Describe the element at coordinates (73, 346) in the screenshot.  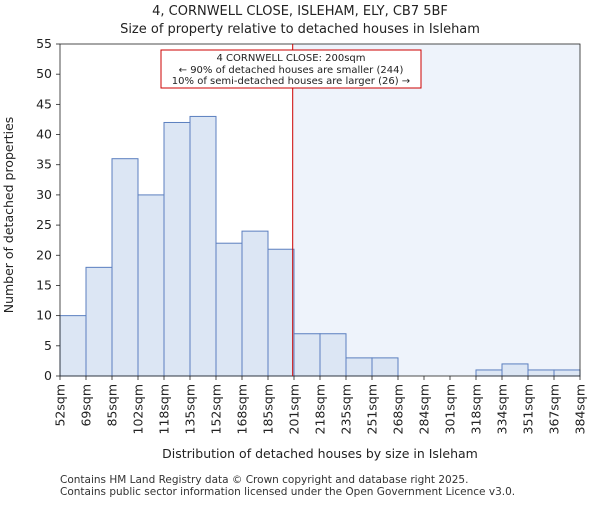
I see `bar-52sqm` at that location.